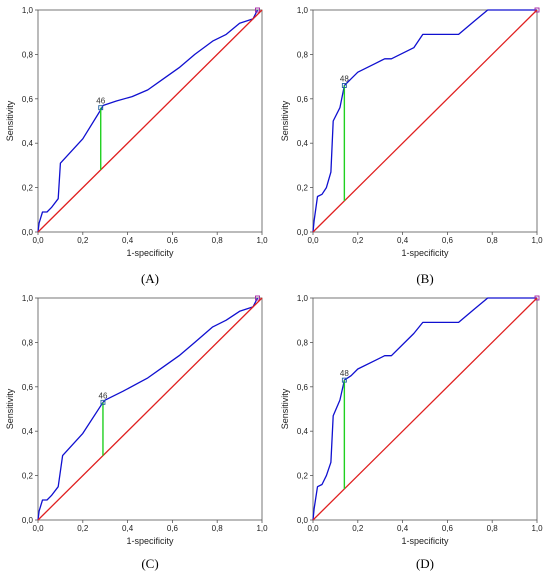  What do you see at coordinates (10, 120) in the screenshot?
I see `panel-a-y-axis-title: Sensitivity` at bounding box center [10, 120].